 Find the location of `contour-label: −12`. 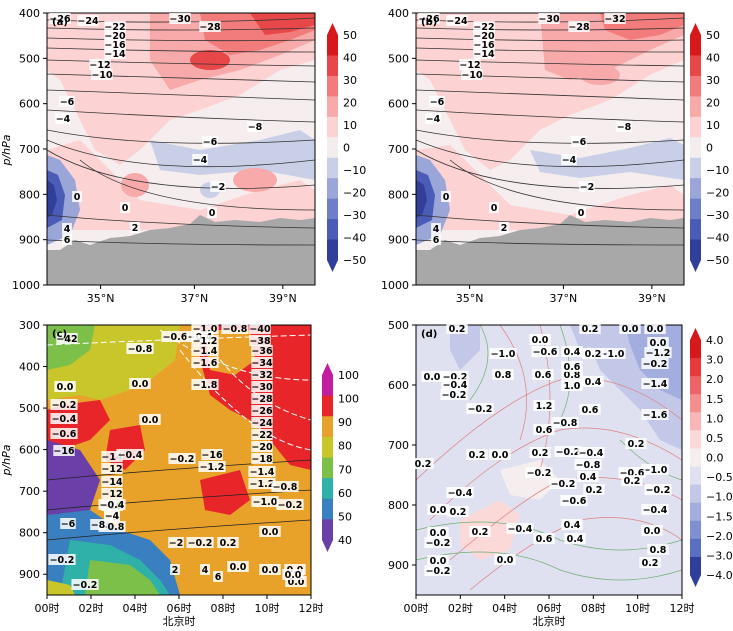

contour-label: −12 is located at coordinates (111, 494).